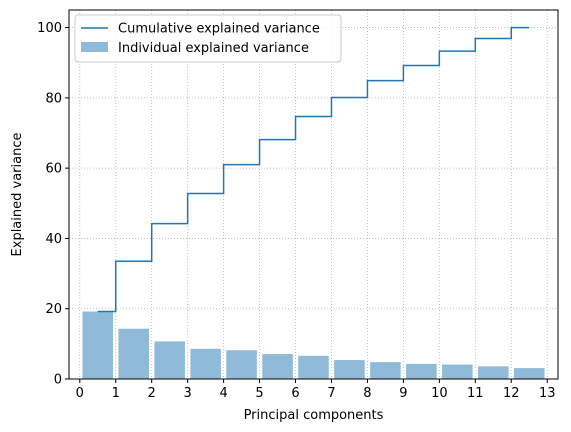  I want to click on x-tick-label-11: 11, so click(475, 393).